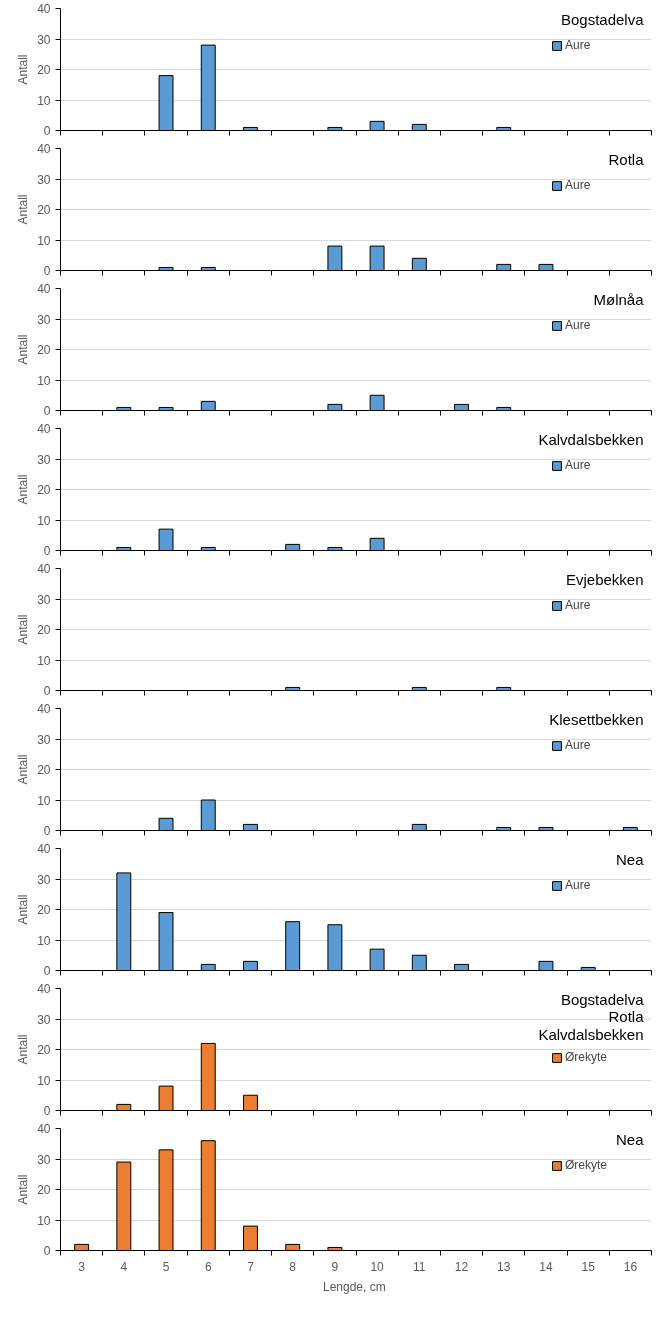 This screenshot has height=1333, width=671. What do you see at coordinates (602, 19) in the screenshot?
I see `chart-title: Bogstadelva` at bounding box center [602, 19].